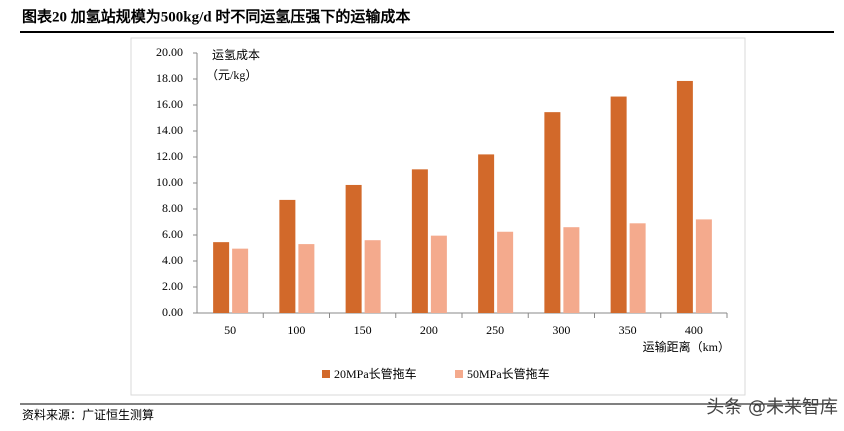  Describe the element at coordinates (169, 182) in the screenshot. I see `y-tick-label: 10.00` at that location.